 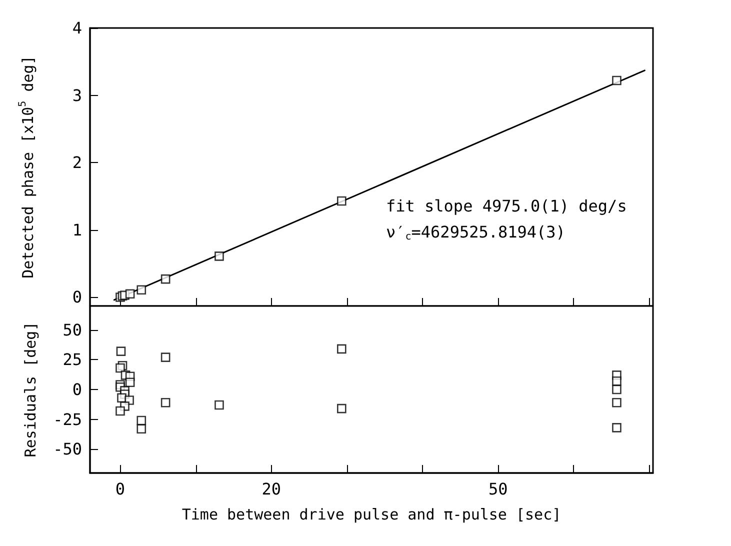 I want to click on y-axis-title: Detected phase [x105 deg], so click(x=27, y=167).